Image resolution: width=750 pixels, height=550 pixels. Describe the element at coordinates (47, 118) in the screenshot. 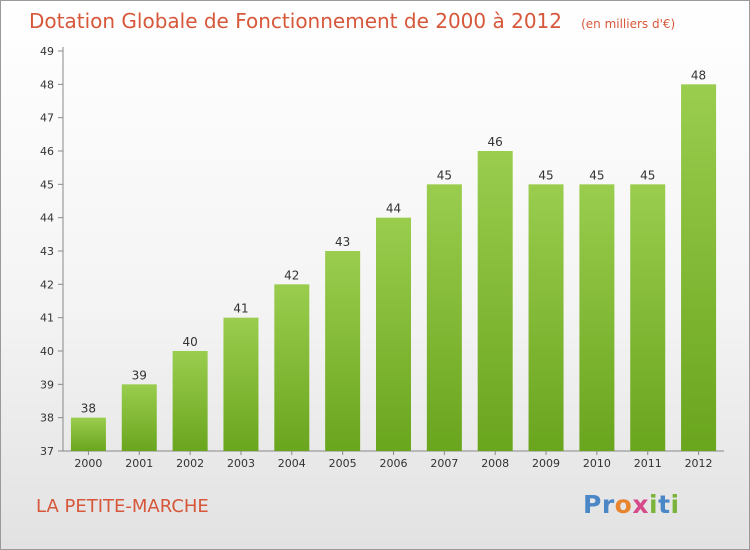

I see `y-tick-label: 47` at that location.